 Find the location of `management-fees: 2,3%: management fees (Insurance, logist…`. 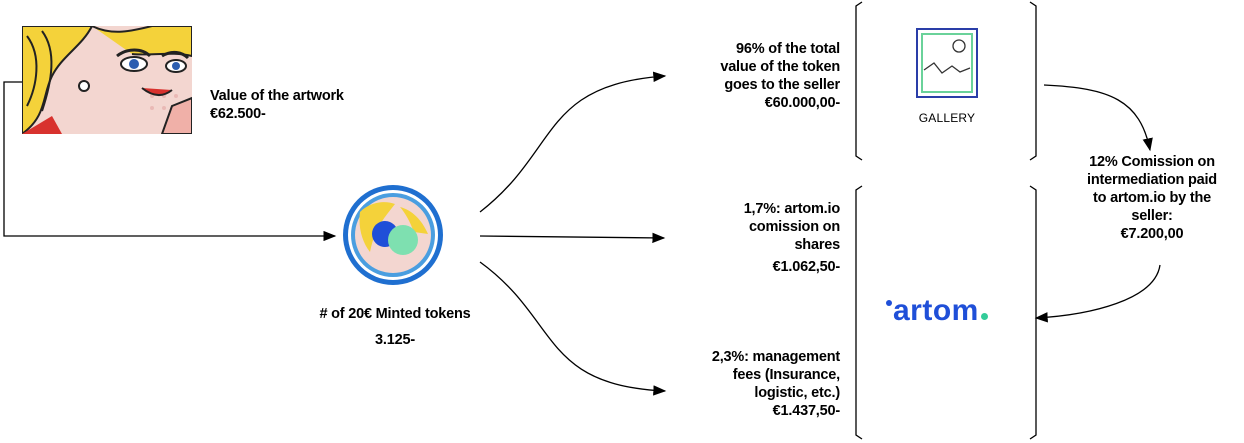

management-fees: 2,3%: management fees (Insurance, logist… is located at coordinates (745, 384).